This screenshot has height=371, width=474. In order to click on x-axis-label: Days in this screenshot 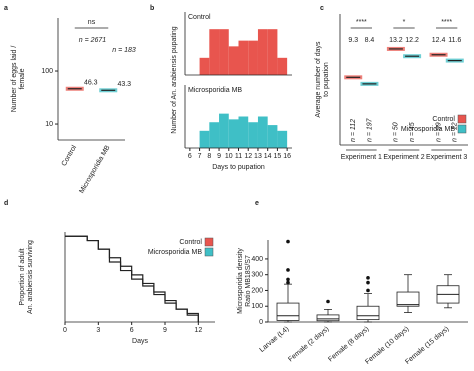, I will do `click(140, 341)`.